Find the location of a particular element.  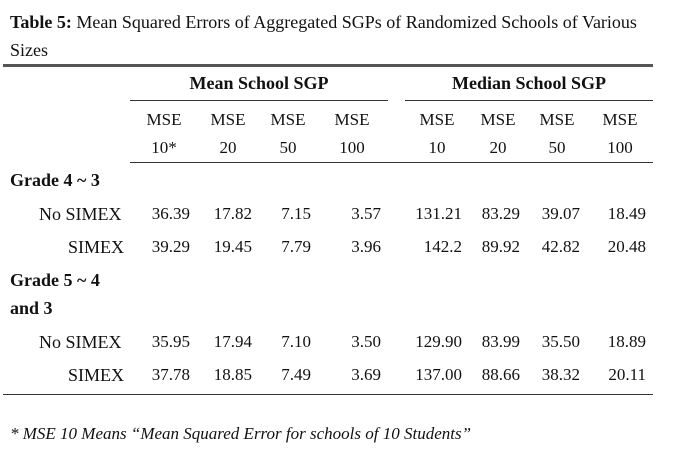

group-underline-median is located at coordinates (529, 100).